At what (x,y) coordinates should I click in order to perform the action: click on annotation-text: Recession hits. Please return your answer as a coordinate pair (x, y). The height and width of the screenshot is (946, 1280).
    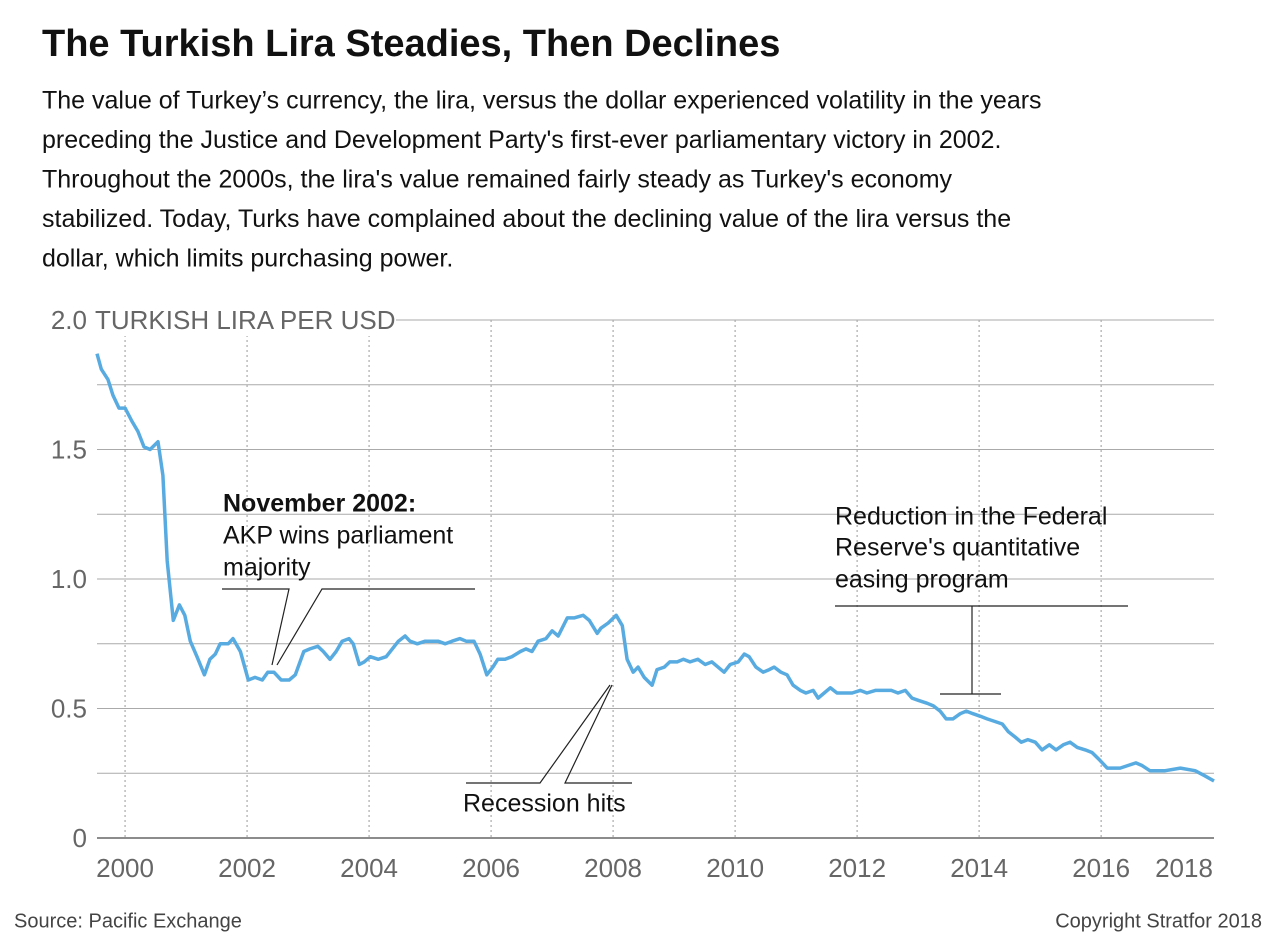
    Looking at the image, I should click on (544, 804).